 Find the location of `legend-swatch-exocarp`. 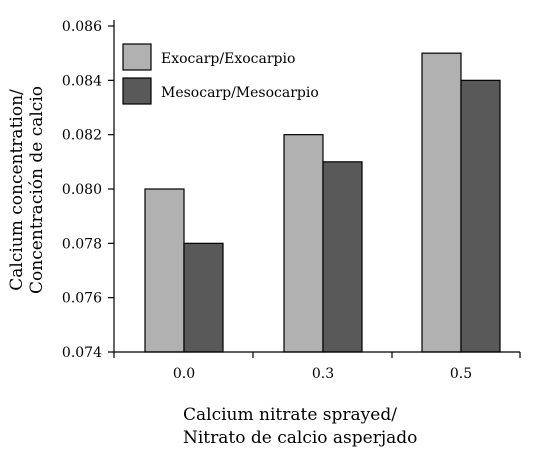

legend-swatch-exocarp is located at coordinates (137, 57).